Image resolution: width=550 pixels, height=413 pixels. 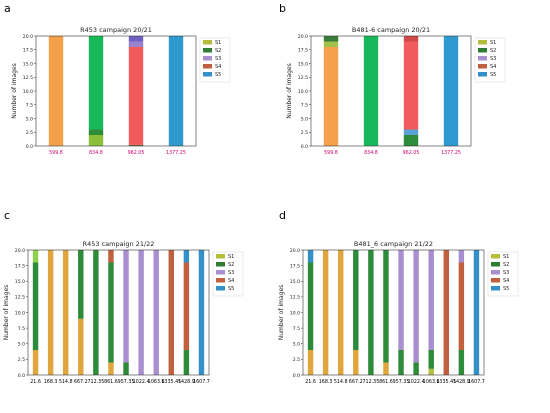 What do you see at coordinates (393, 312) in the screenshot?
I see `plot-frame` at bounding box center [393, 312].